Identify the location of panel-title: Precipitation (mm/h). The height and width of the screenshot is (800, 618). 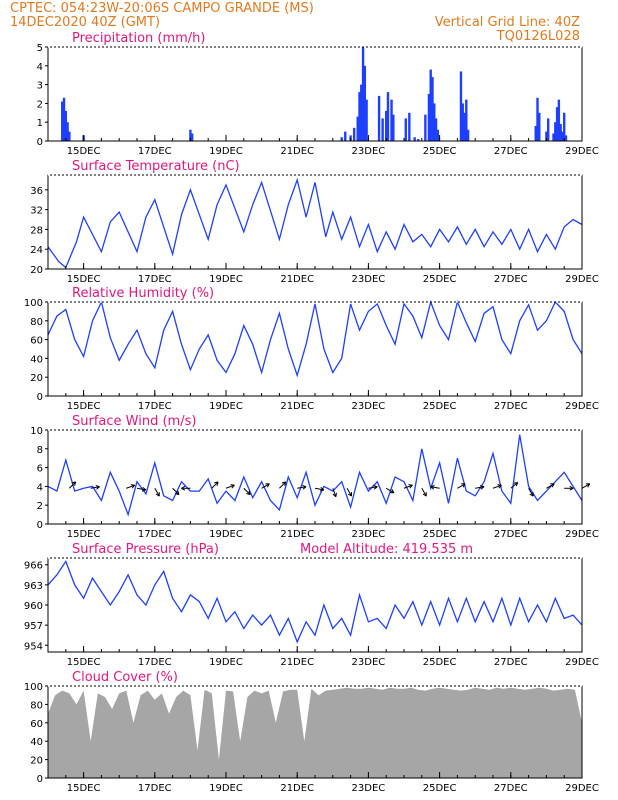
(138, 38).